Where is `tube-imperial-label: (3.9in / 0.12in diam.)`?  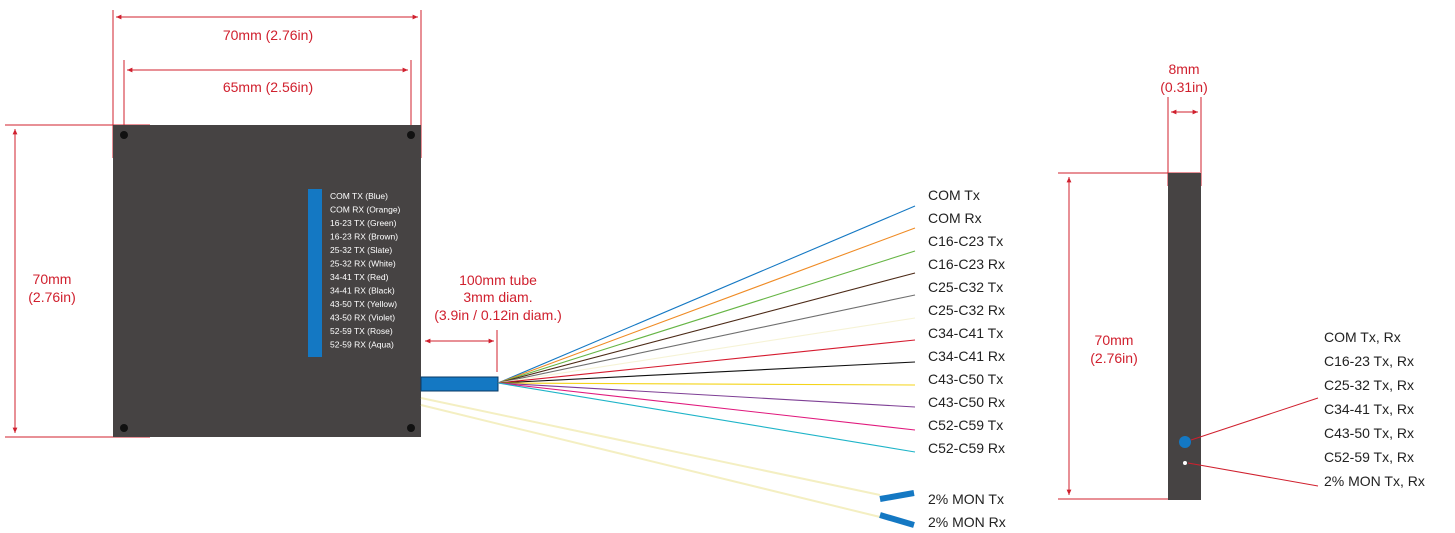 tube-imperial-label: (3.9in / 0.12in diam.) is located at coordinates (498, 315).